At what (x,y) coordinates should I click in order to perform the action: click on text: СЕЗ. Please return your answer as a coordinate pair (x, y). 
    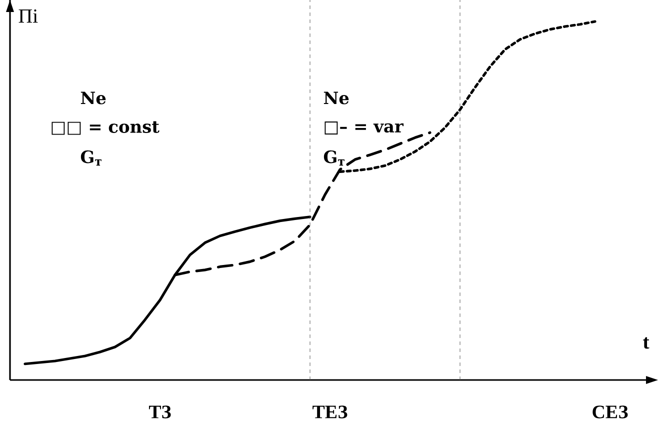
    Looking at the image, I should click on (610, 412).